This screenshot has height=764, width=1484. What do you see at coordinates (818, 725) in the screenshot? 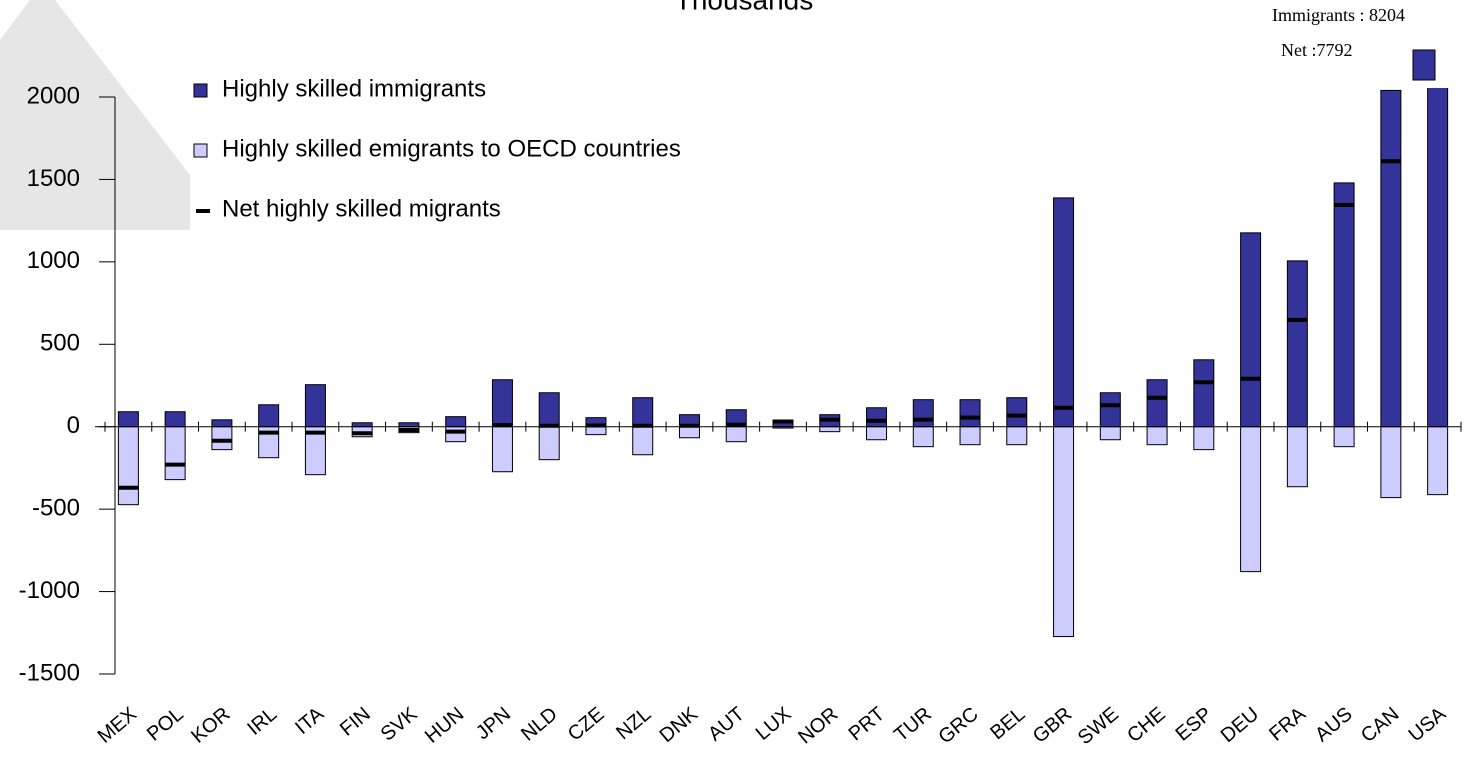
I see `x-tick-label: NOR` at bounding box center [818, 725].